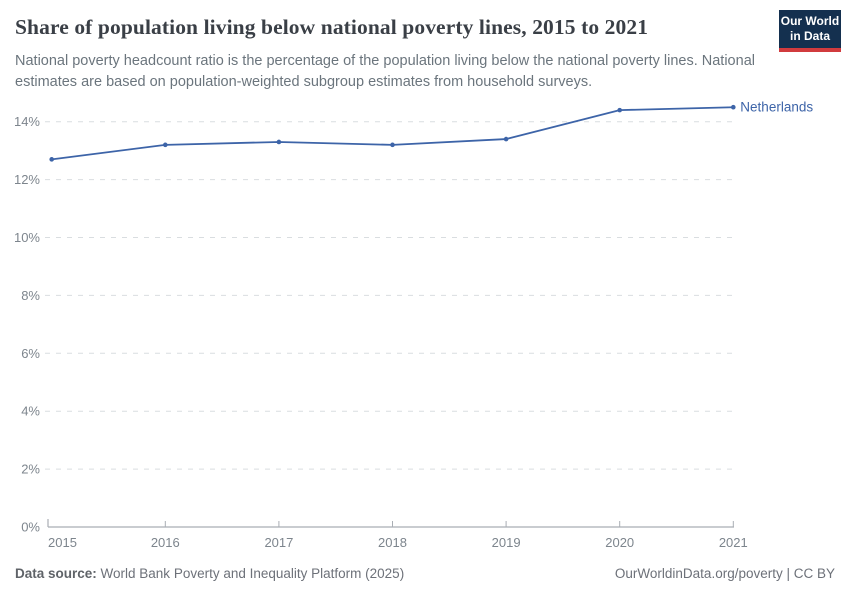 Image resolution: width=850 pixels, height=600 pixels. I want to click on y-tick-label-0: 0%, so click(30, 527).